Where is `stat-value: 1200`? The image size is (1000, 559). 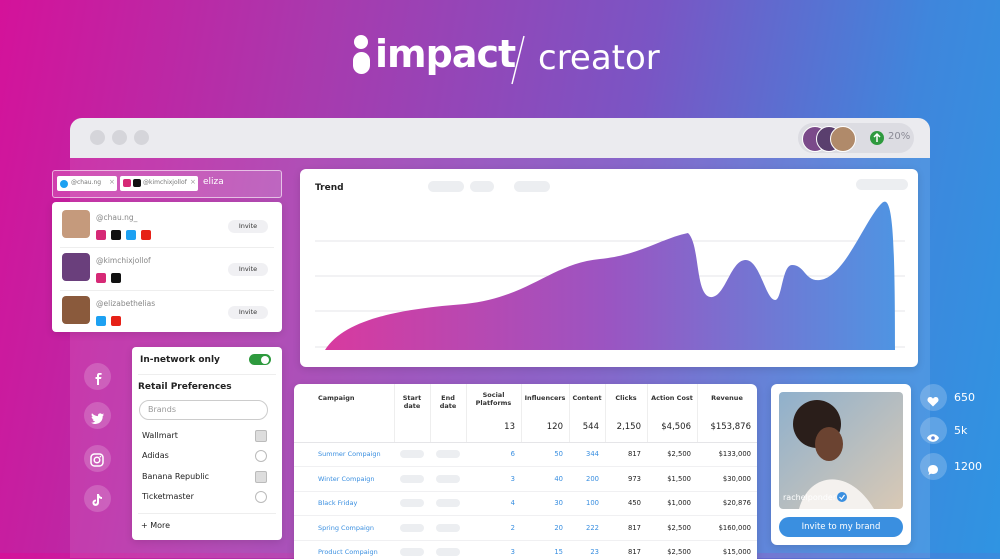
stat-value: 1200 is located at coordinates (968, 466).